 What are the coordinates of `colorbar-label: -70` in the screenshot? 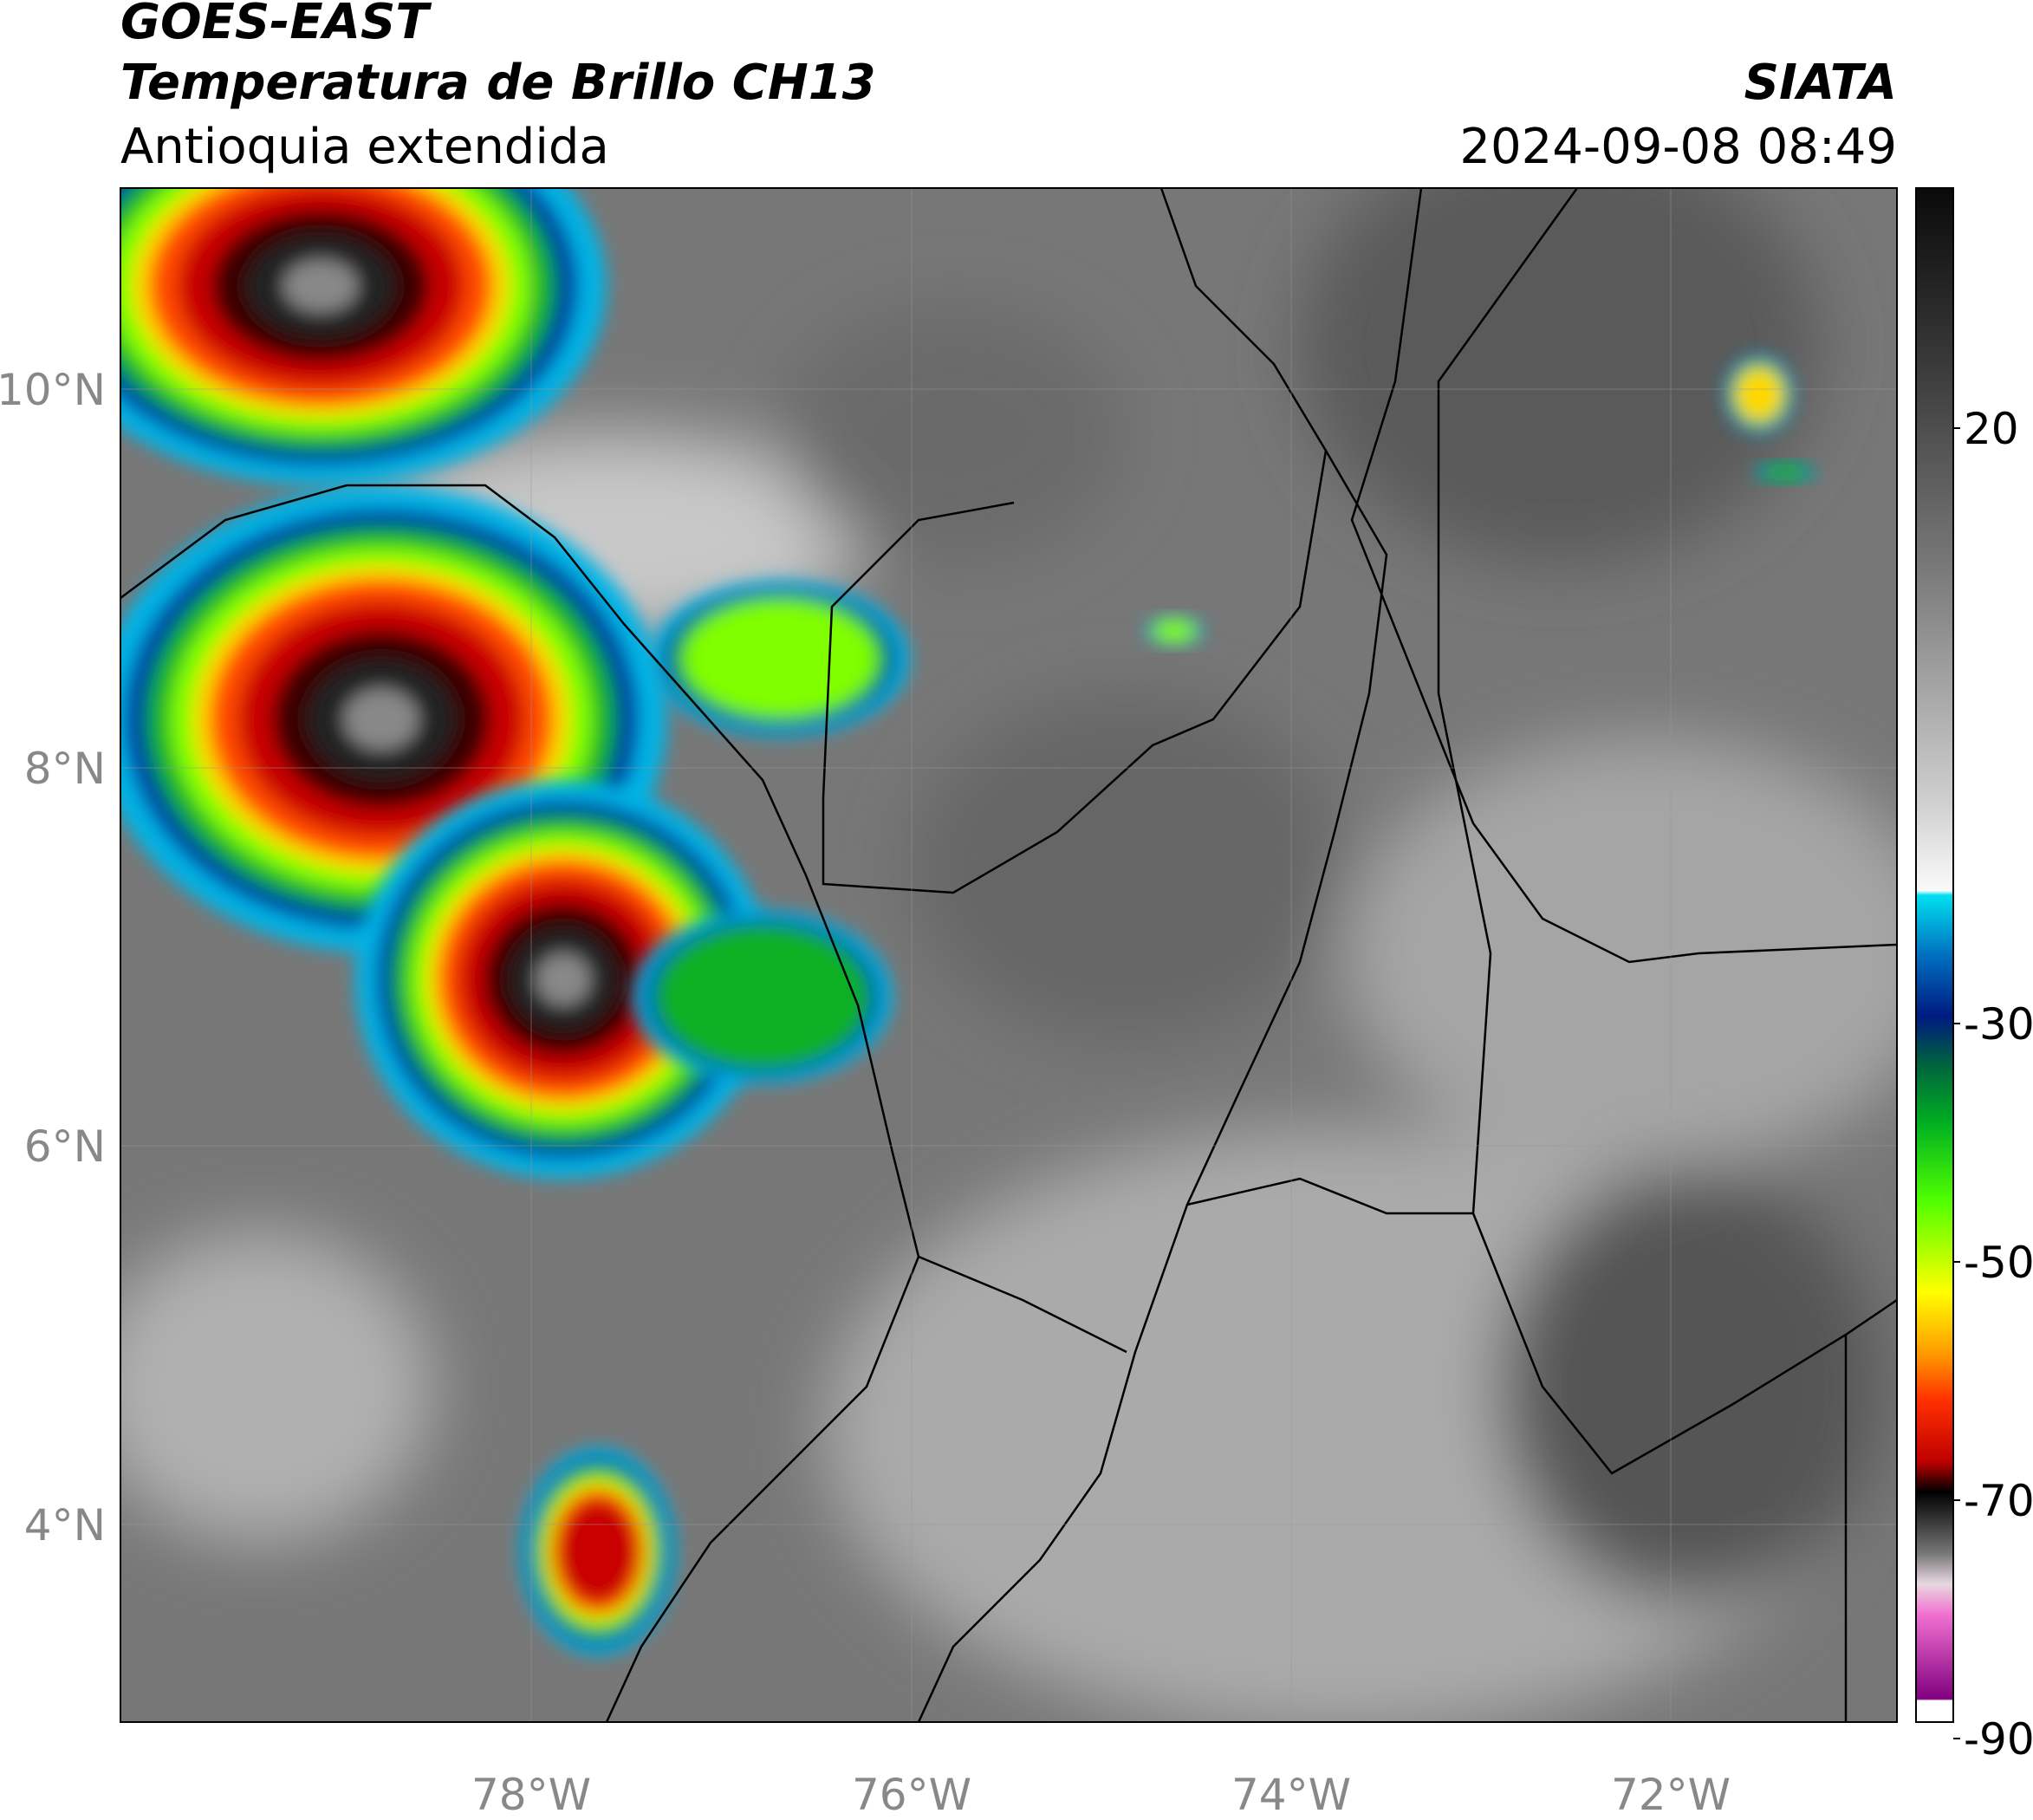 It's located at (1998, 1501).